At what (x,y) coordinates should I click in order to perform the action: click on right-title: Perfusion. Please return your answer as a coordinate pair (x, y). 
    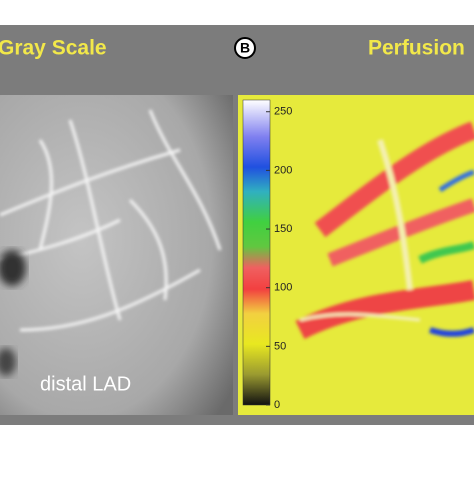
    Looking at the image, I should click on (416, 48).